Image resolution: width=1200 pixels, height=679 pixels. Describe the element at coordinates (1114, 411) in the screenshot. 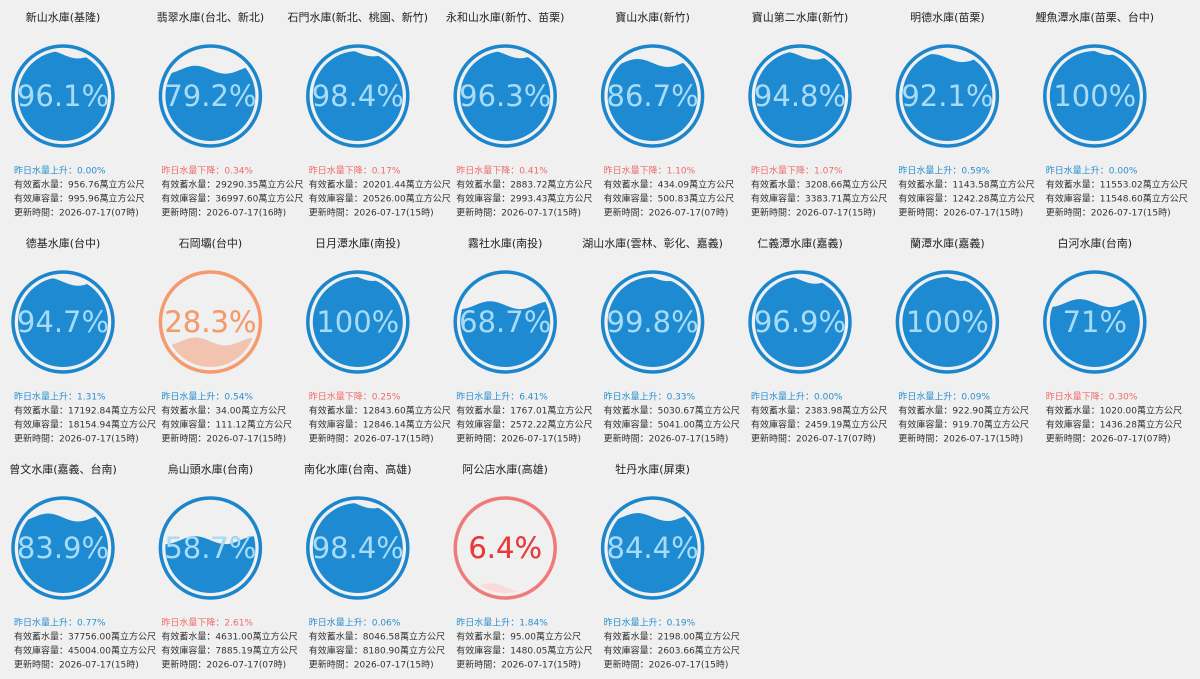

I see `stored-text: 有效蓄水量：1020.00萬立方公尺` at that location.